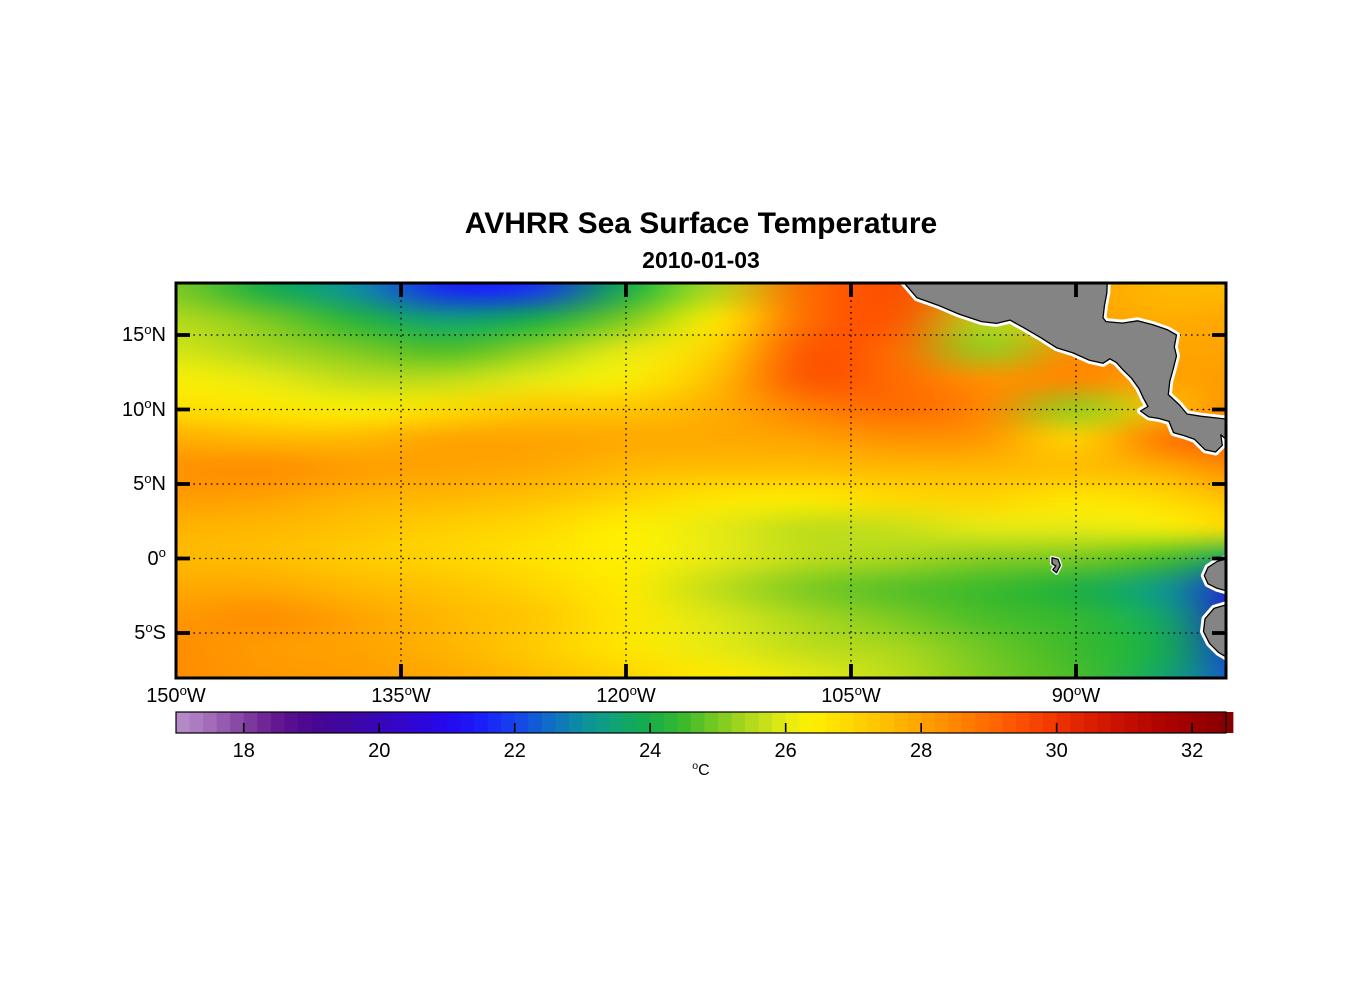 The image size is (1356, 1000). What do you see at coordinates (150, 631) in the screenshot?
I see `y-tick-label: 5oS` at bounding box center [150, 631].